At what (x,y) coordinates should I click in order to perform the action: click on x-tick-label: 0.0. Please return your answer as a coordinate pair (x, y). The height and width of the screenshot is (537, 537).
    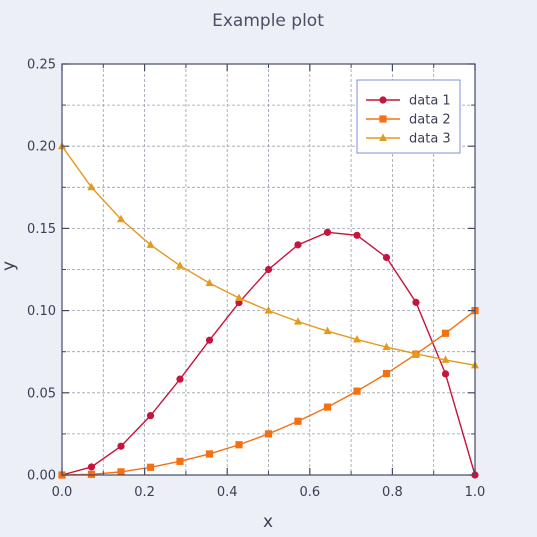
    Looking at the image, I should click on (62, 492).